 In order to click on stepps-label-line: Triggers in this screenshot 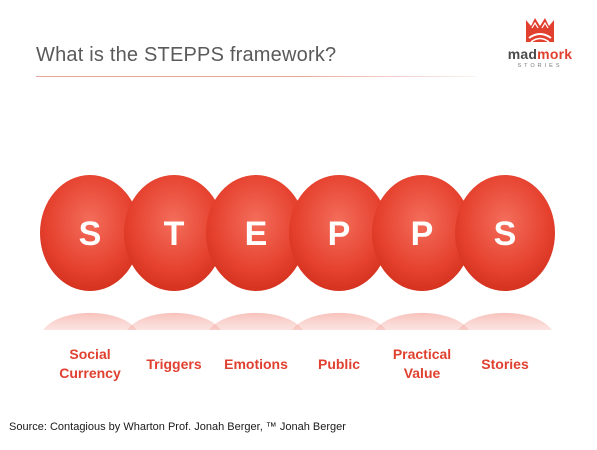, I will do `click(174, 364)`.